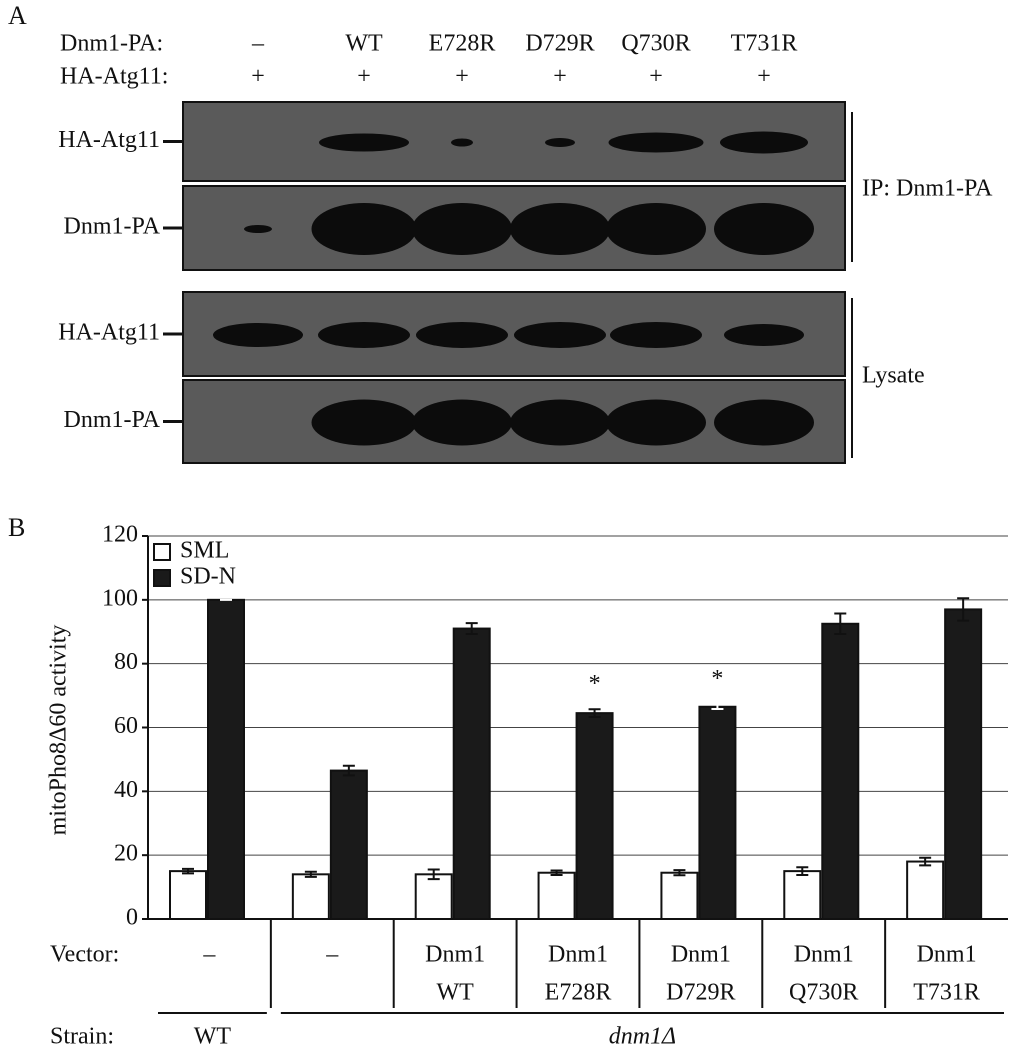 This screenshot has height=1050, width=1013. I want to click on lane-label: T731R, so click(764, 44).